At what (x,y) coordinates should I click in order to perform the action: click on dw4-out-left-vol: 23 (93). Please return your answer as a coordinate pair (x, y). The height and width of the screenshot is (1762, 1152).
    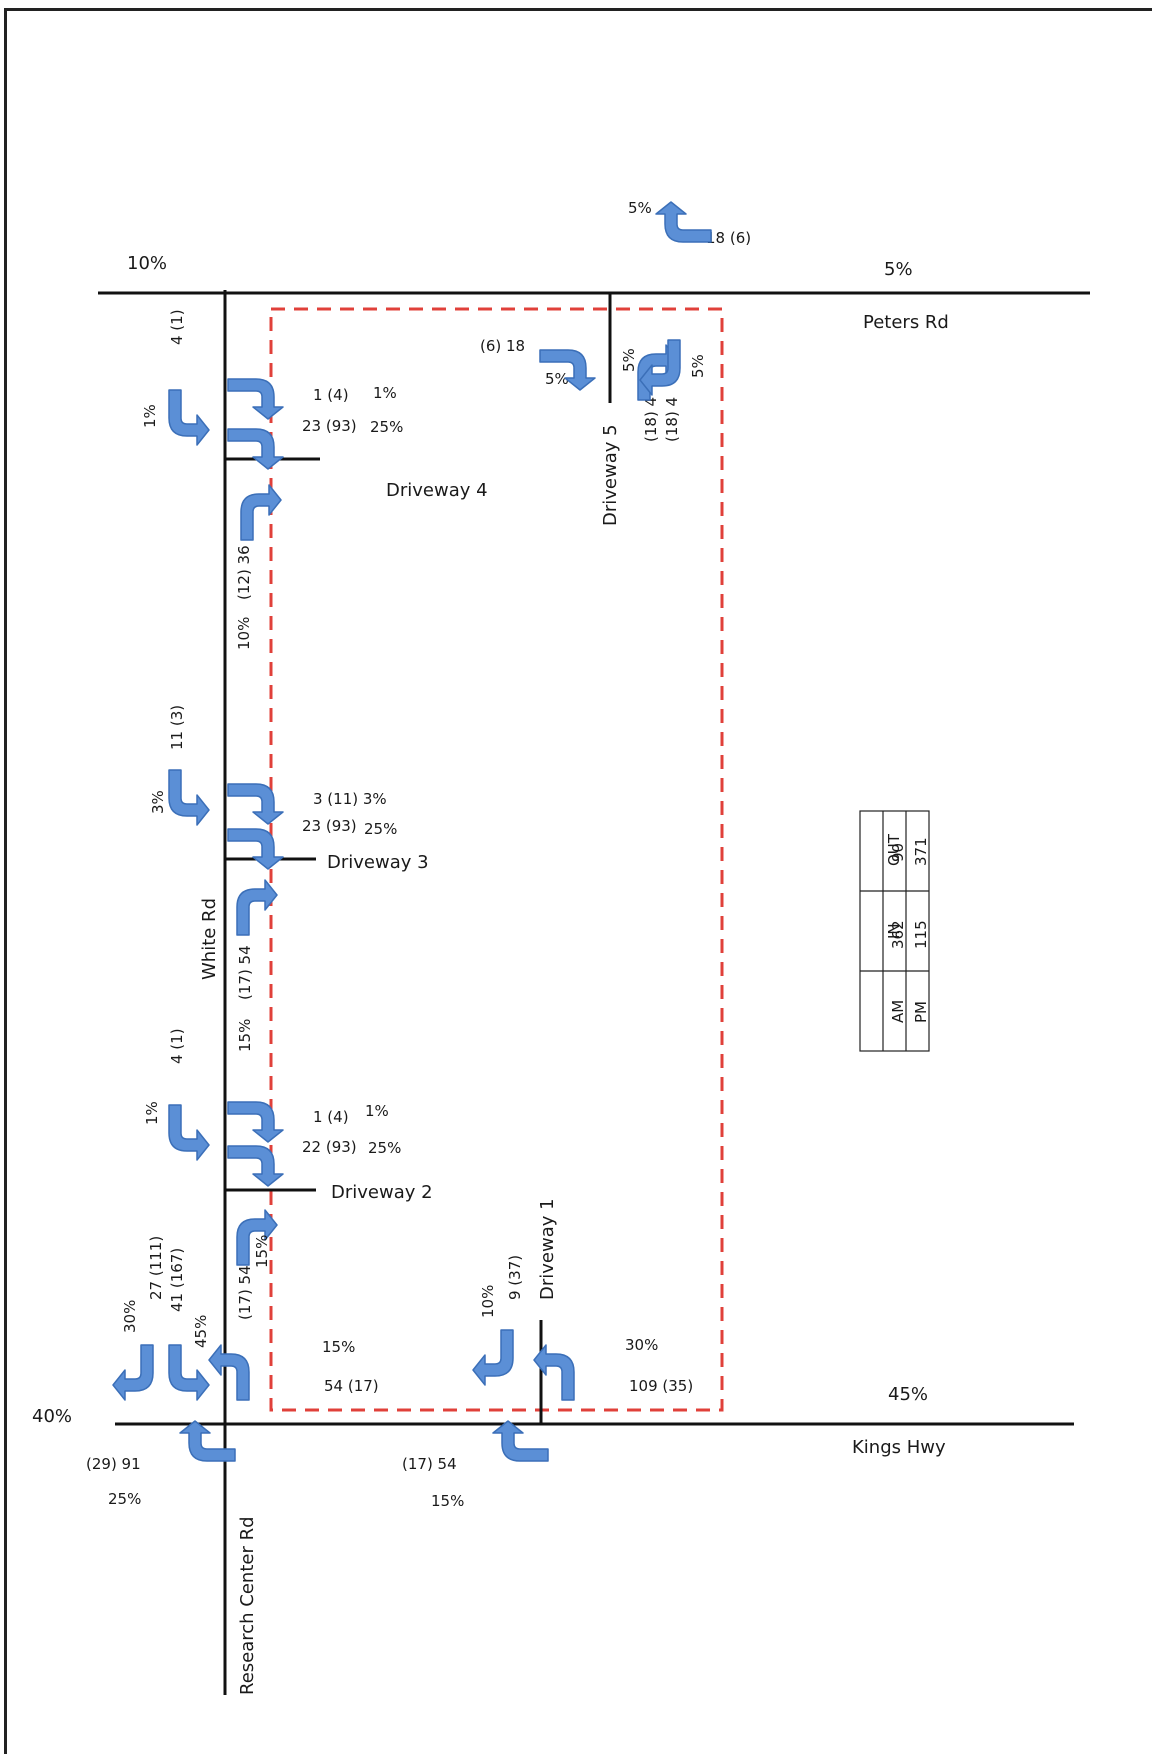
    Looking at the image, I should click on (329, 426).